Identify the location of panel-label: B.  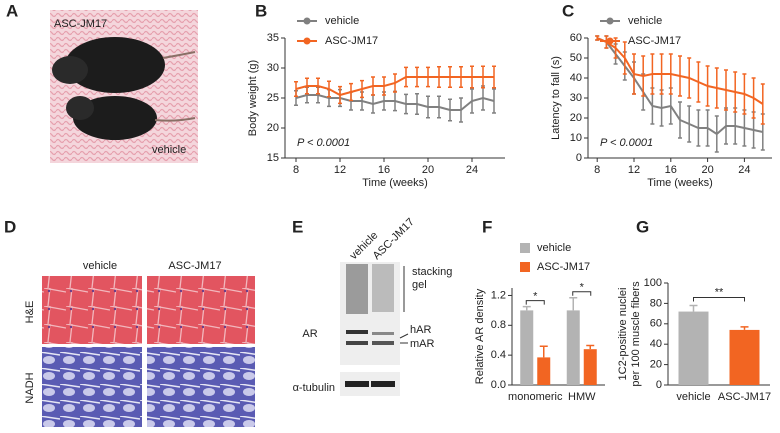
(261, 10).